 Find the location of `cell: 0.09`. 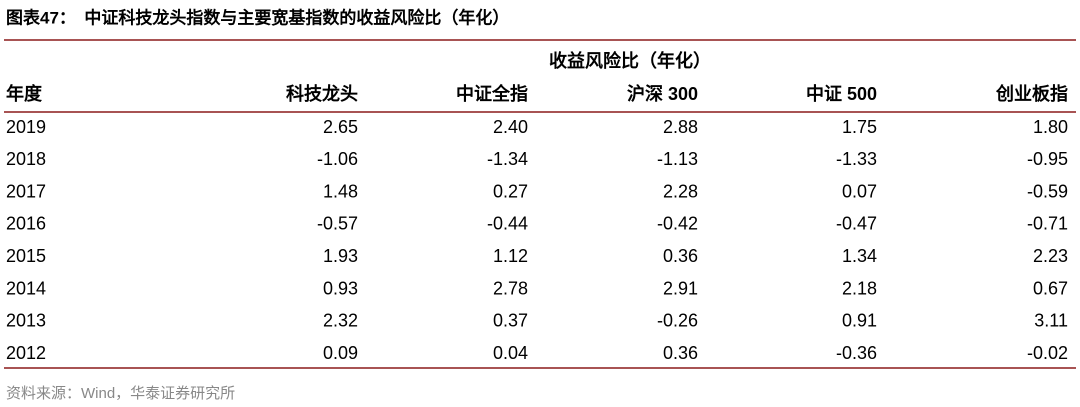

cell: 0.09 is located at coordinates (340, 353).